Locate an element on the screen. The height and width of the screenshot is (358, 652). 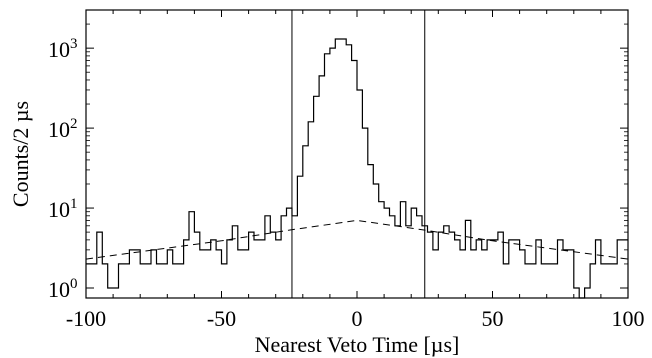
y-tick-label: 10¹ is located at coordinates (63, 209).